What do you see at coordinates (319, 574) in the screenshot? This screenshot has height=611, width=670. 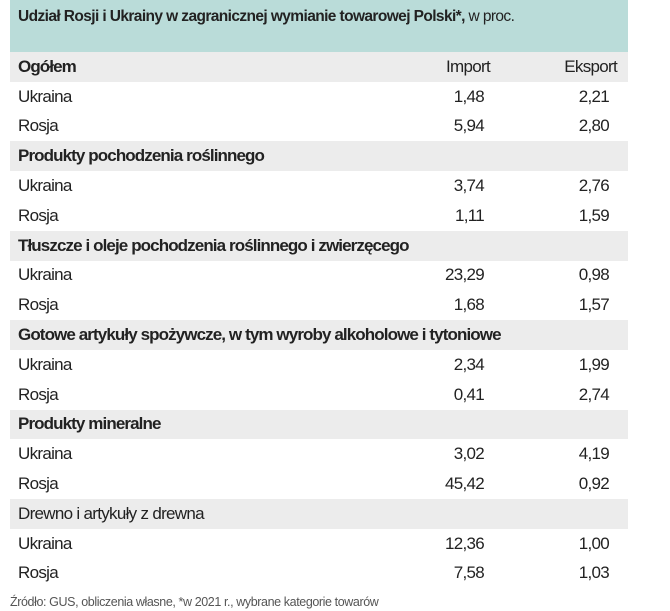 I see `table-row: Rosja 7,58 1,03` at bounding box center [319, 574].